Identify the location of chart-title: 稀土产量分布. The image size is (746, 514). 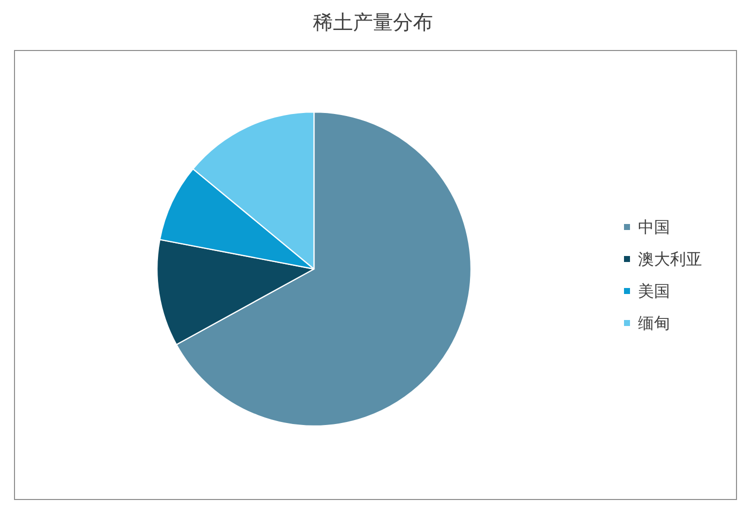
(373, 22).